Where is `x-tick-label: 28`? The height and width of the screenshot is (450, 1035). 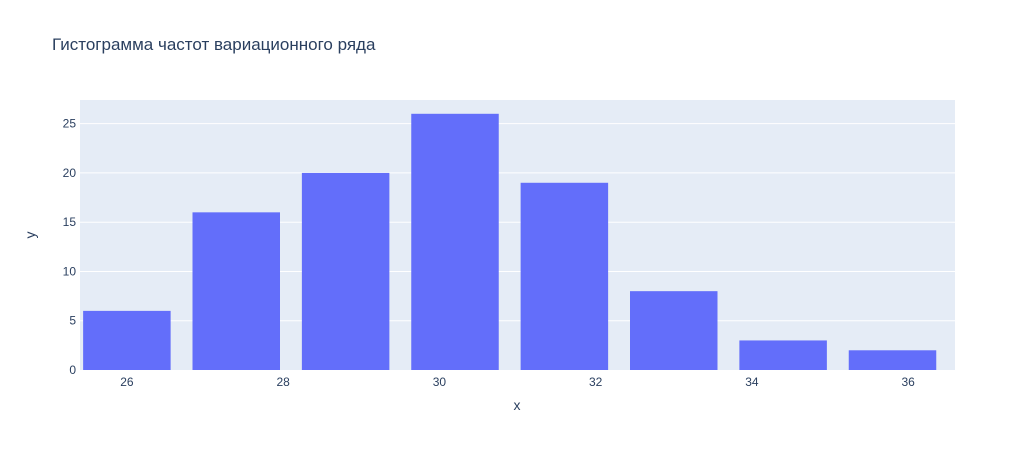
x-tick-label: 28 is located at coordinates (283, 382).